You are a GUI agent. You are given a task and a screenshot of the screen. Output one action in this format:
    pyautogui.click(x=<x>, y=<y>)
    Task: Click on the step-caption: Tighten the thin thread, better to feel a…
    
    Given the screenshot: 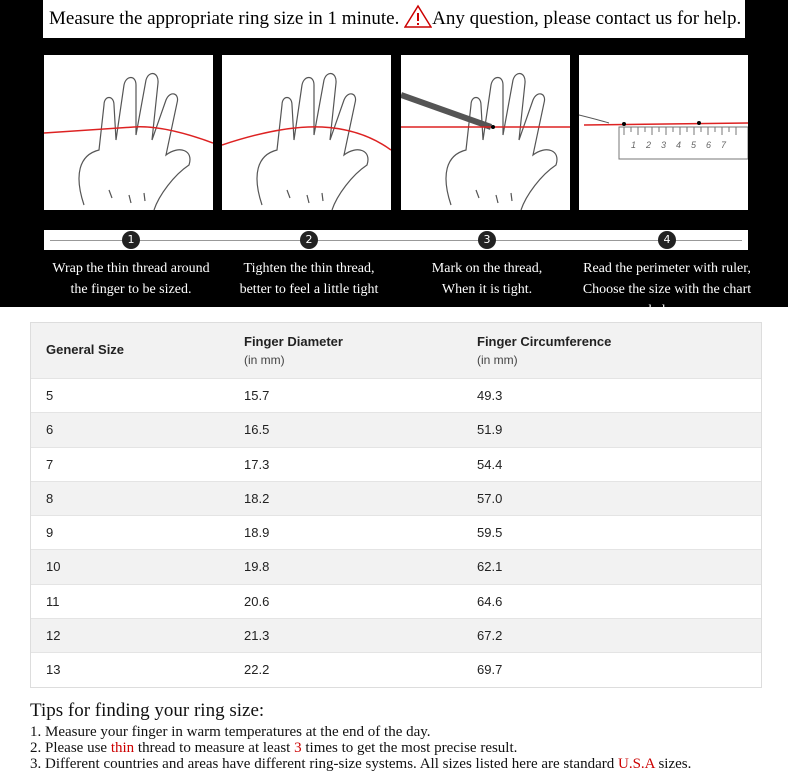 What is the action you would take?
    pyautogui.click(x=309, y=279)
    